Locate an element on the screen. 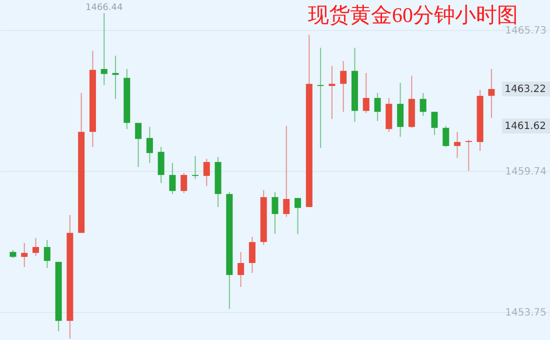  y-tick-label: 1465.73 is located at coordinates (525, 30).